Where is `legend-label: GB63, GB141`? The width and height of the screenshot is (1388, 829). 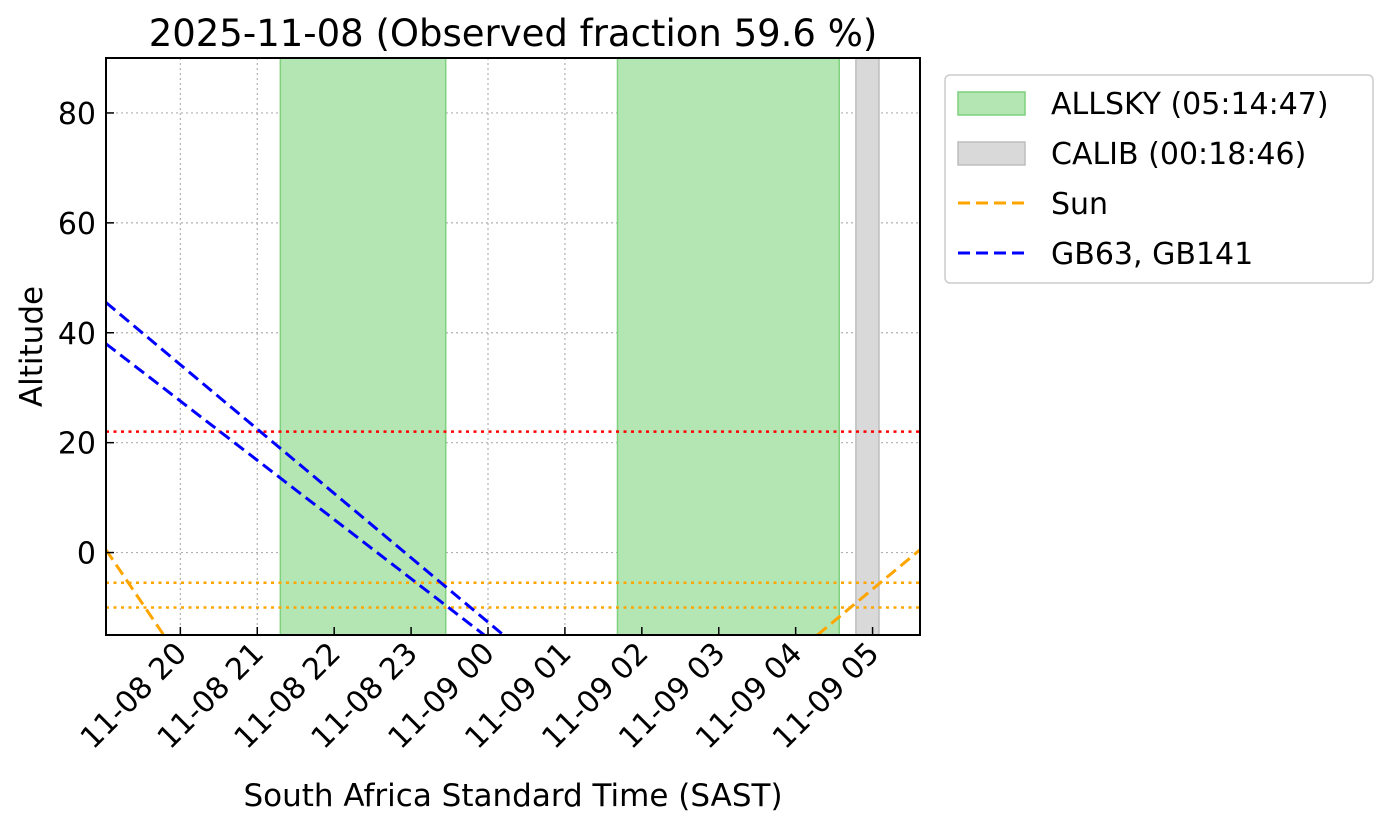 legend-label: GB63, GB141 is located at coordinates (1152, 254).